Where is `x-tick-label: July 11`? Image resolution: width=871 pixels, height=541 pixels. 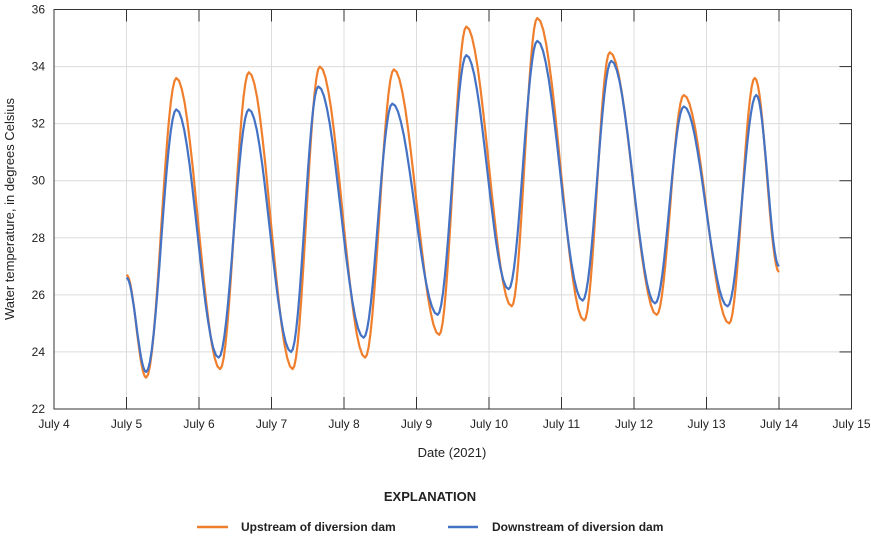
x-tick-label: July 11 is located at coordinates (561, 424).